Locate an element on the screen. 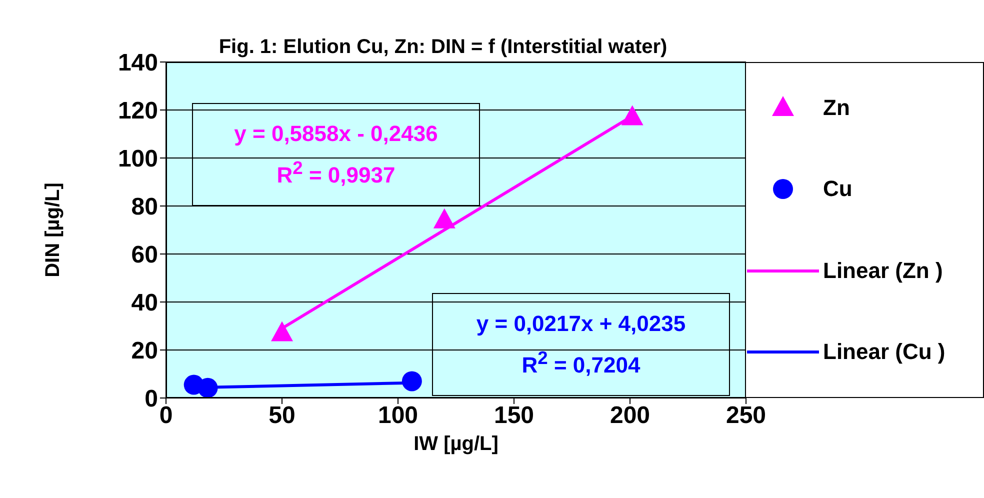 The image size is (984, 498). annotation: y = 0,0217x + 4,0235 is located at coordinates (581, 324).